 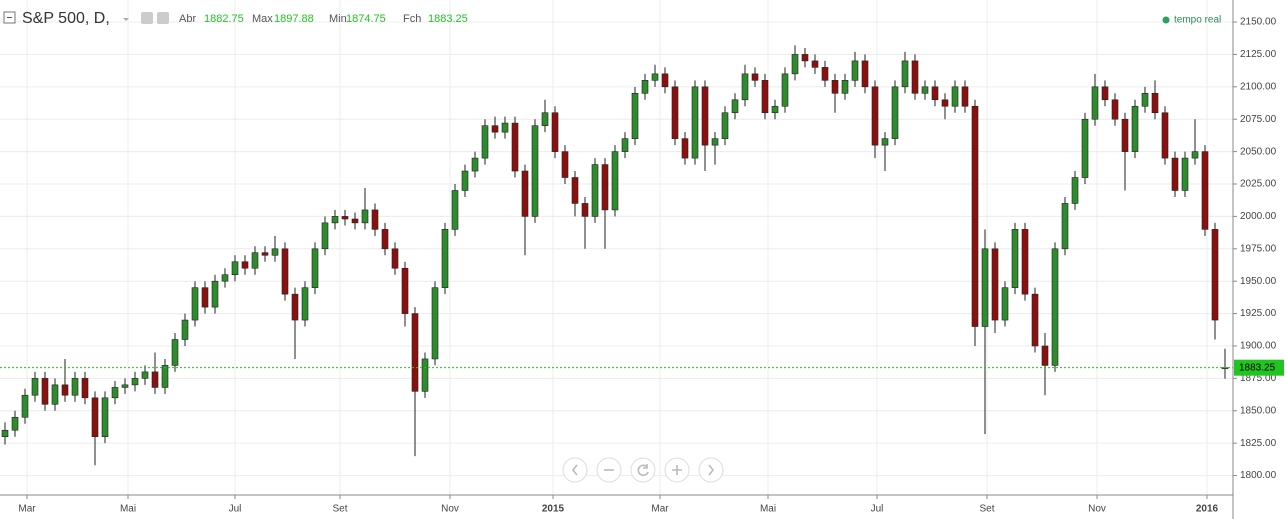 I want to click on y-tick-label: 1800.00, so click(x=1258, y=475).